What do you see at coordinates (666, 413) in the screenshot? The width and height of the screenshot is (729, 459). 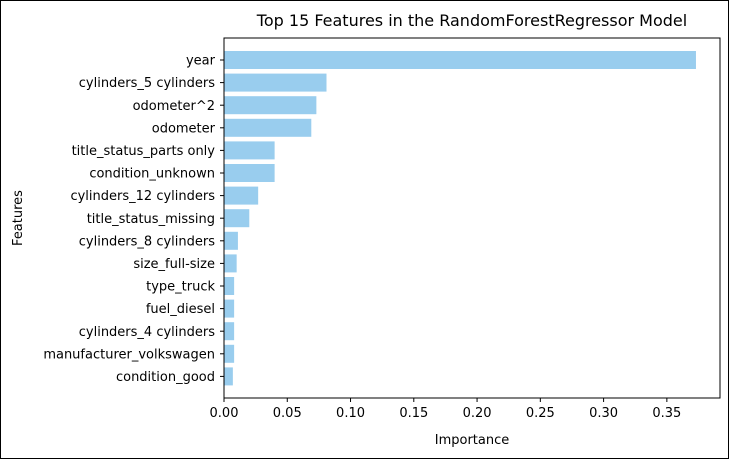 I see `x-tick-label: 0.35` at bounding box center [666, 413].